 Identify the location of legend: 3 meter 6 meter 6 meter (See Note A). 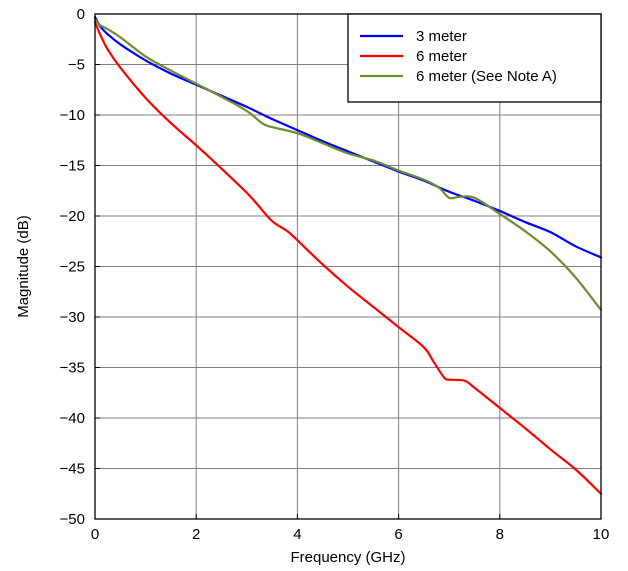
(474, 58).